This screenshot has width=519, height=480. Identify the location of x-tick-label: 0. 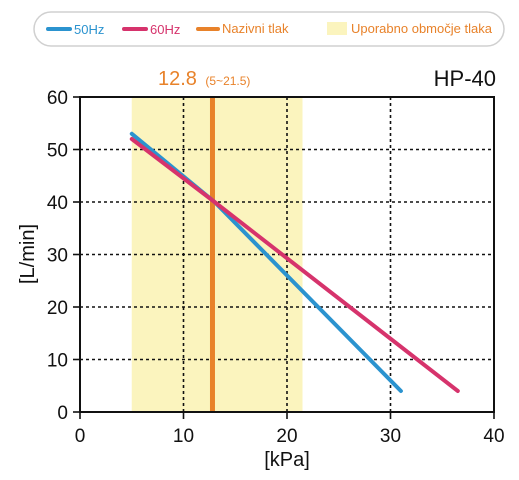
(80, 436).